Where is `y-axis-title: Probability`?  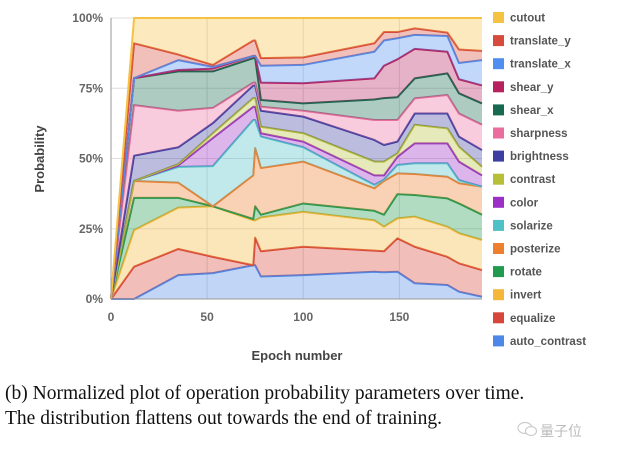 y-axis-title: Probability is located at coordinates (39, 159).